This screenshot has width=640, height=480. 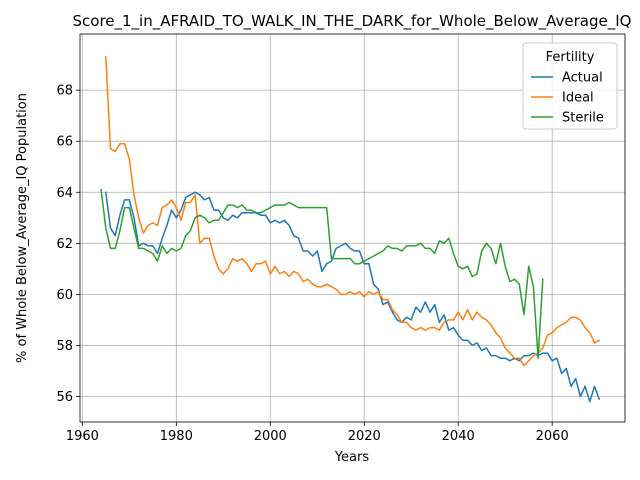 I want to click on legend: Fertility Actual Ideal Sterile, so click(x=570, y=86).